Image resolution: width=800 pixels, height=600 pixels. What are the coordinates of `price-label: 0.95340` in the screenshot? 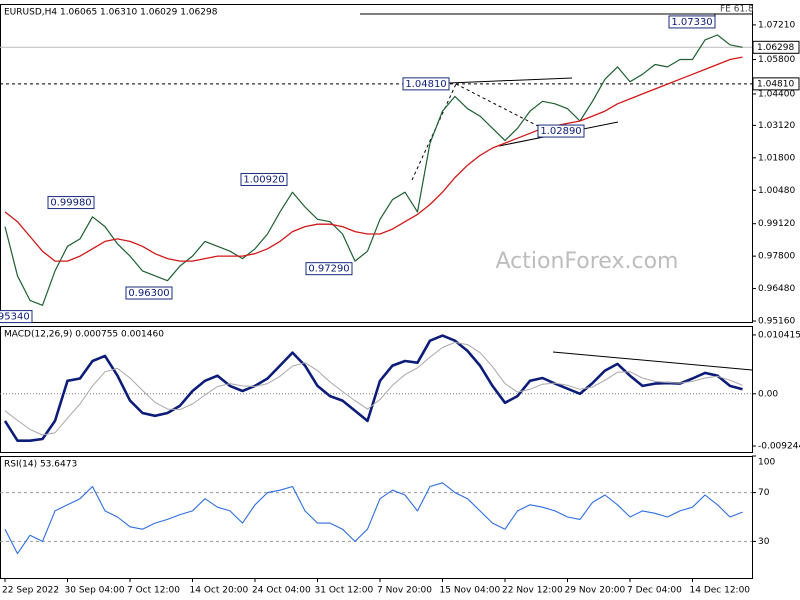 It's located at (15, 317).